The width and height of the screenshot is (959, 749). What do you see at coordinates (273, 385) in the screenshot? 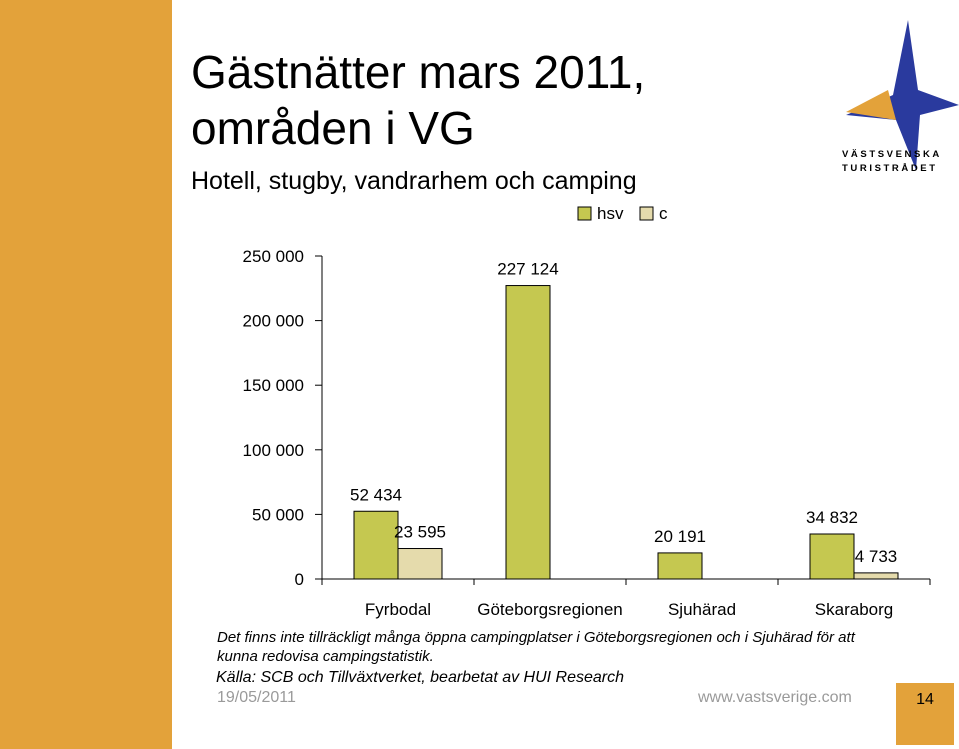
I see `y-tick-label: 150 000` at bounding box center [273, 385].